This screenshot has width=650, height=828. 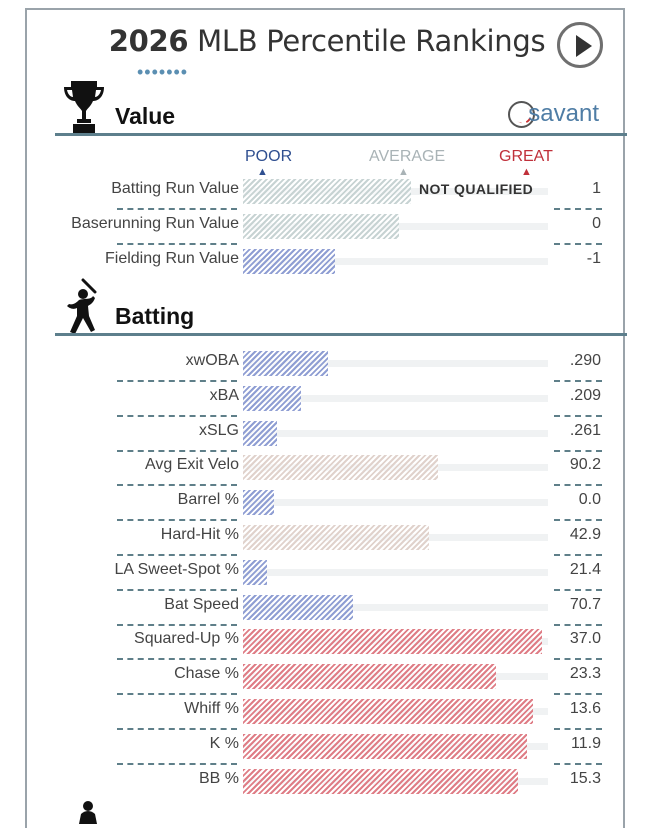 What do you see at coordinates (175, 188) in the screenshot?
I see `metric-label: Batting Run Value` at bounding box center [175, 188].